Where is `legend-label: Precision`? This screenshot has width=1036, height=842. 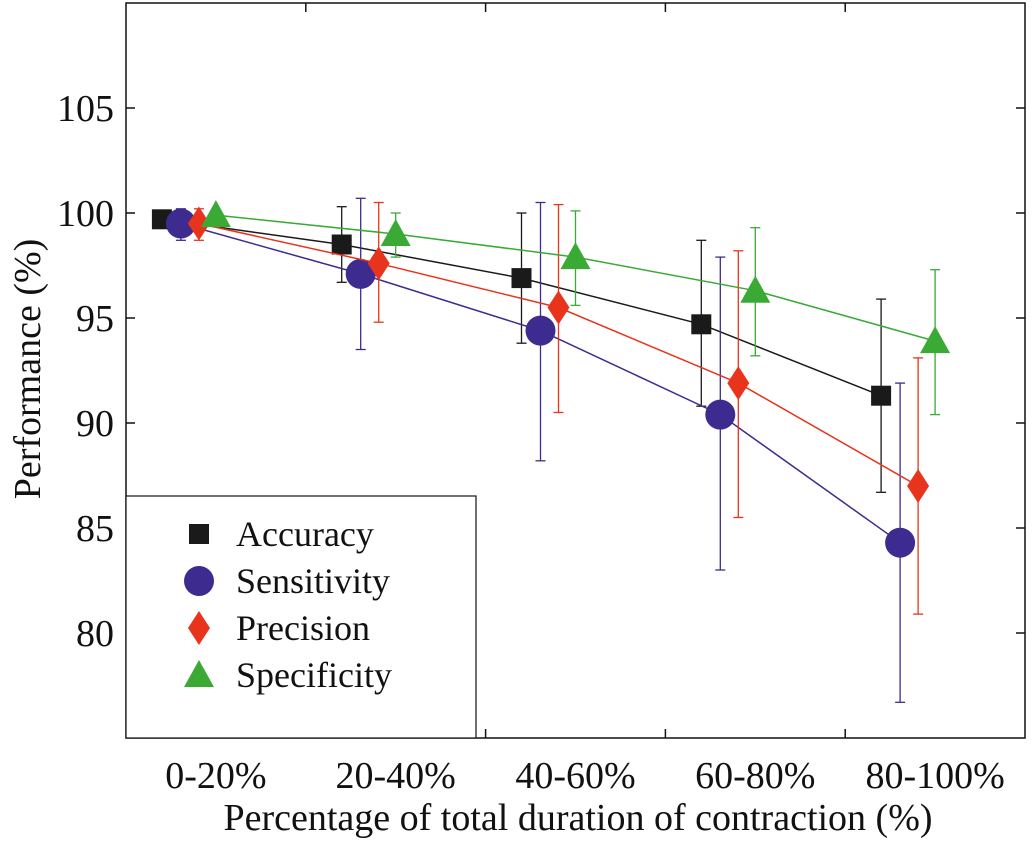 legend-label: Precision is located at coordinates (303, 628).